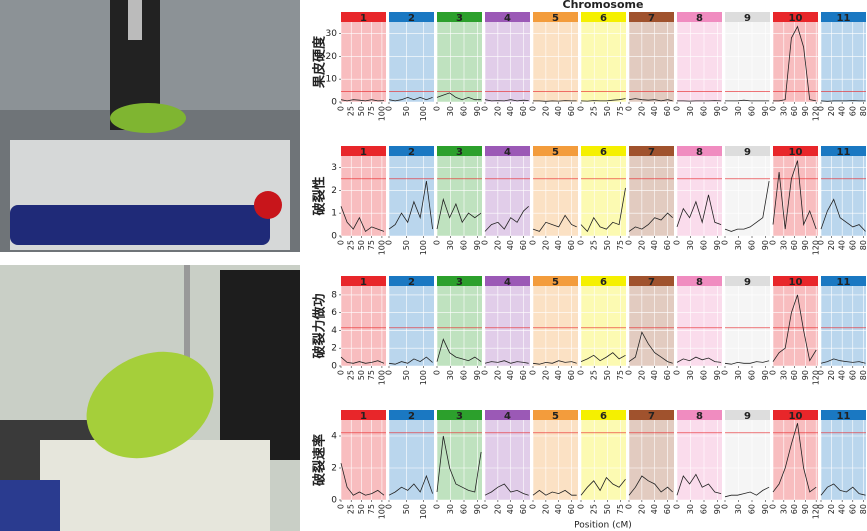 This screenshot has height=531, width=867. Describe the element at coordinates (334, 469) in the screenshot. I see `y-tick-label: 2` at that location.